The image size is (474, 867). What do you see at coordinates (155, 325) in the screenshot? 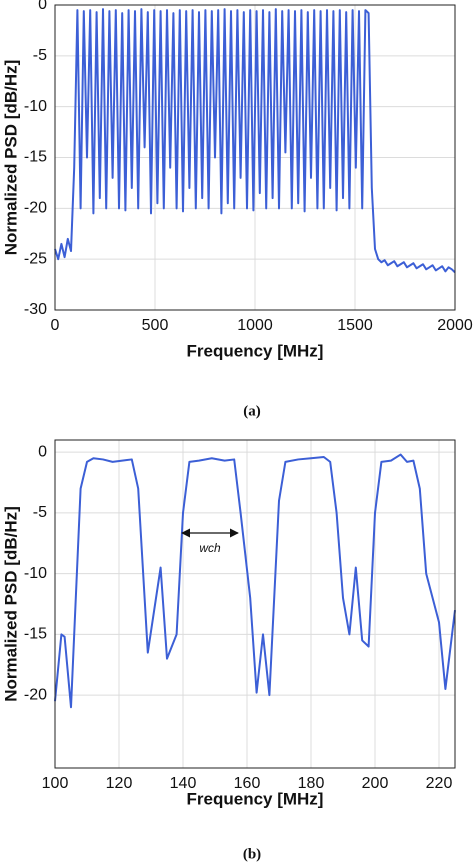
I see `x-tick-label: 500` at bounding box center [155, 325].